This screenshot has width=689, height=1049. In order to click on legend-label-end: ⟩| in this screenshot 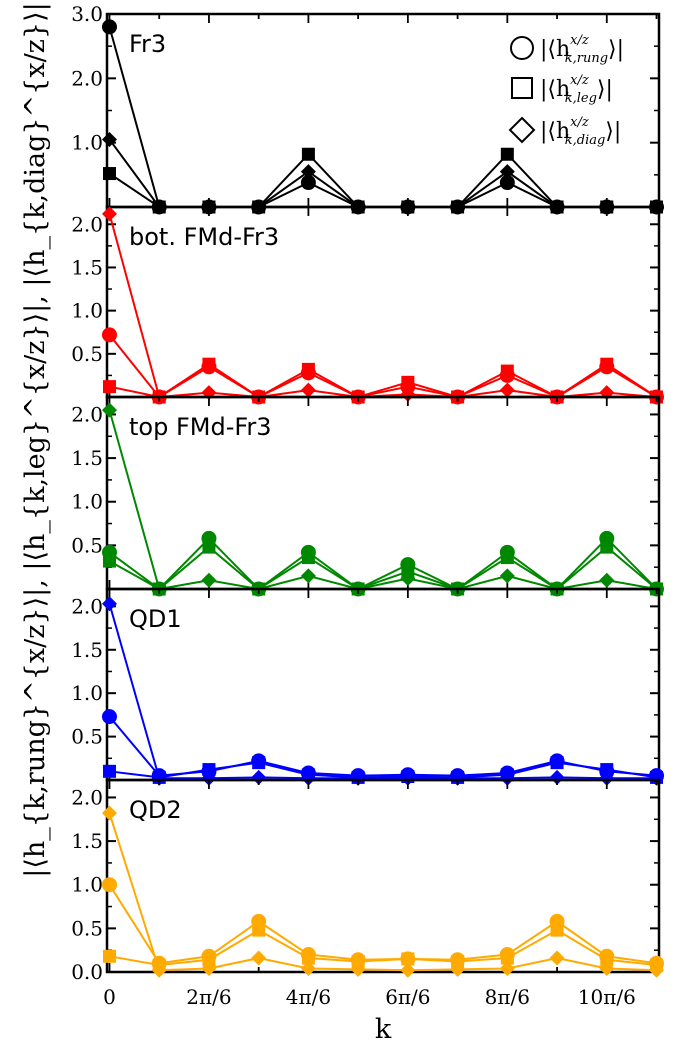, I will do `click(613, 131)`.